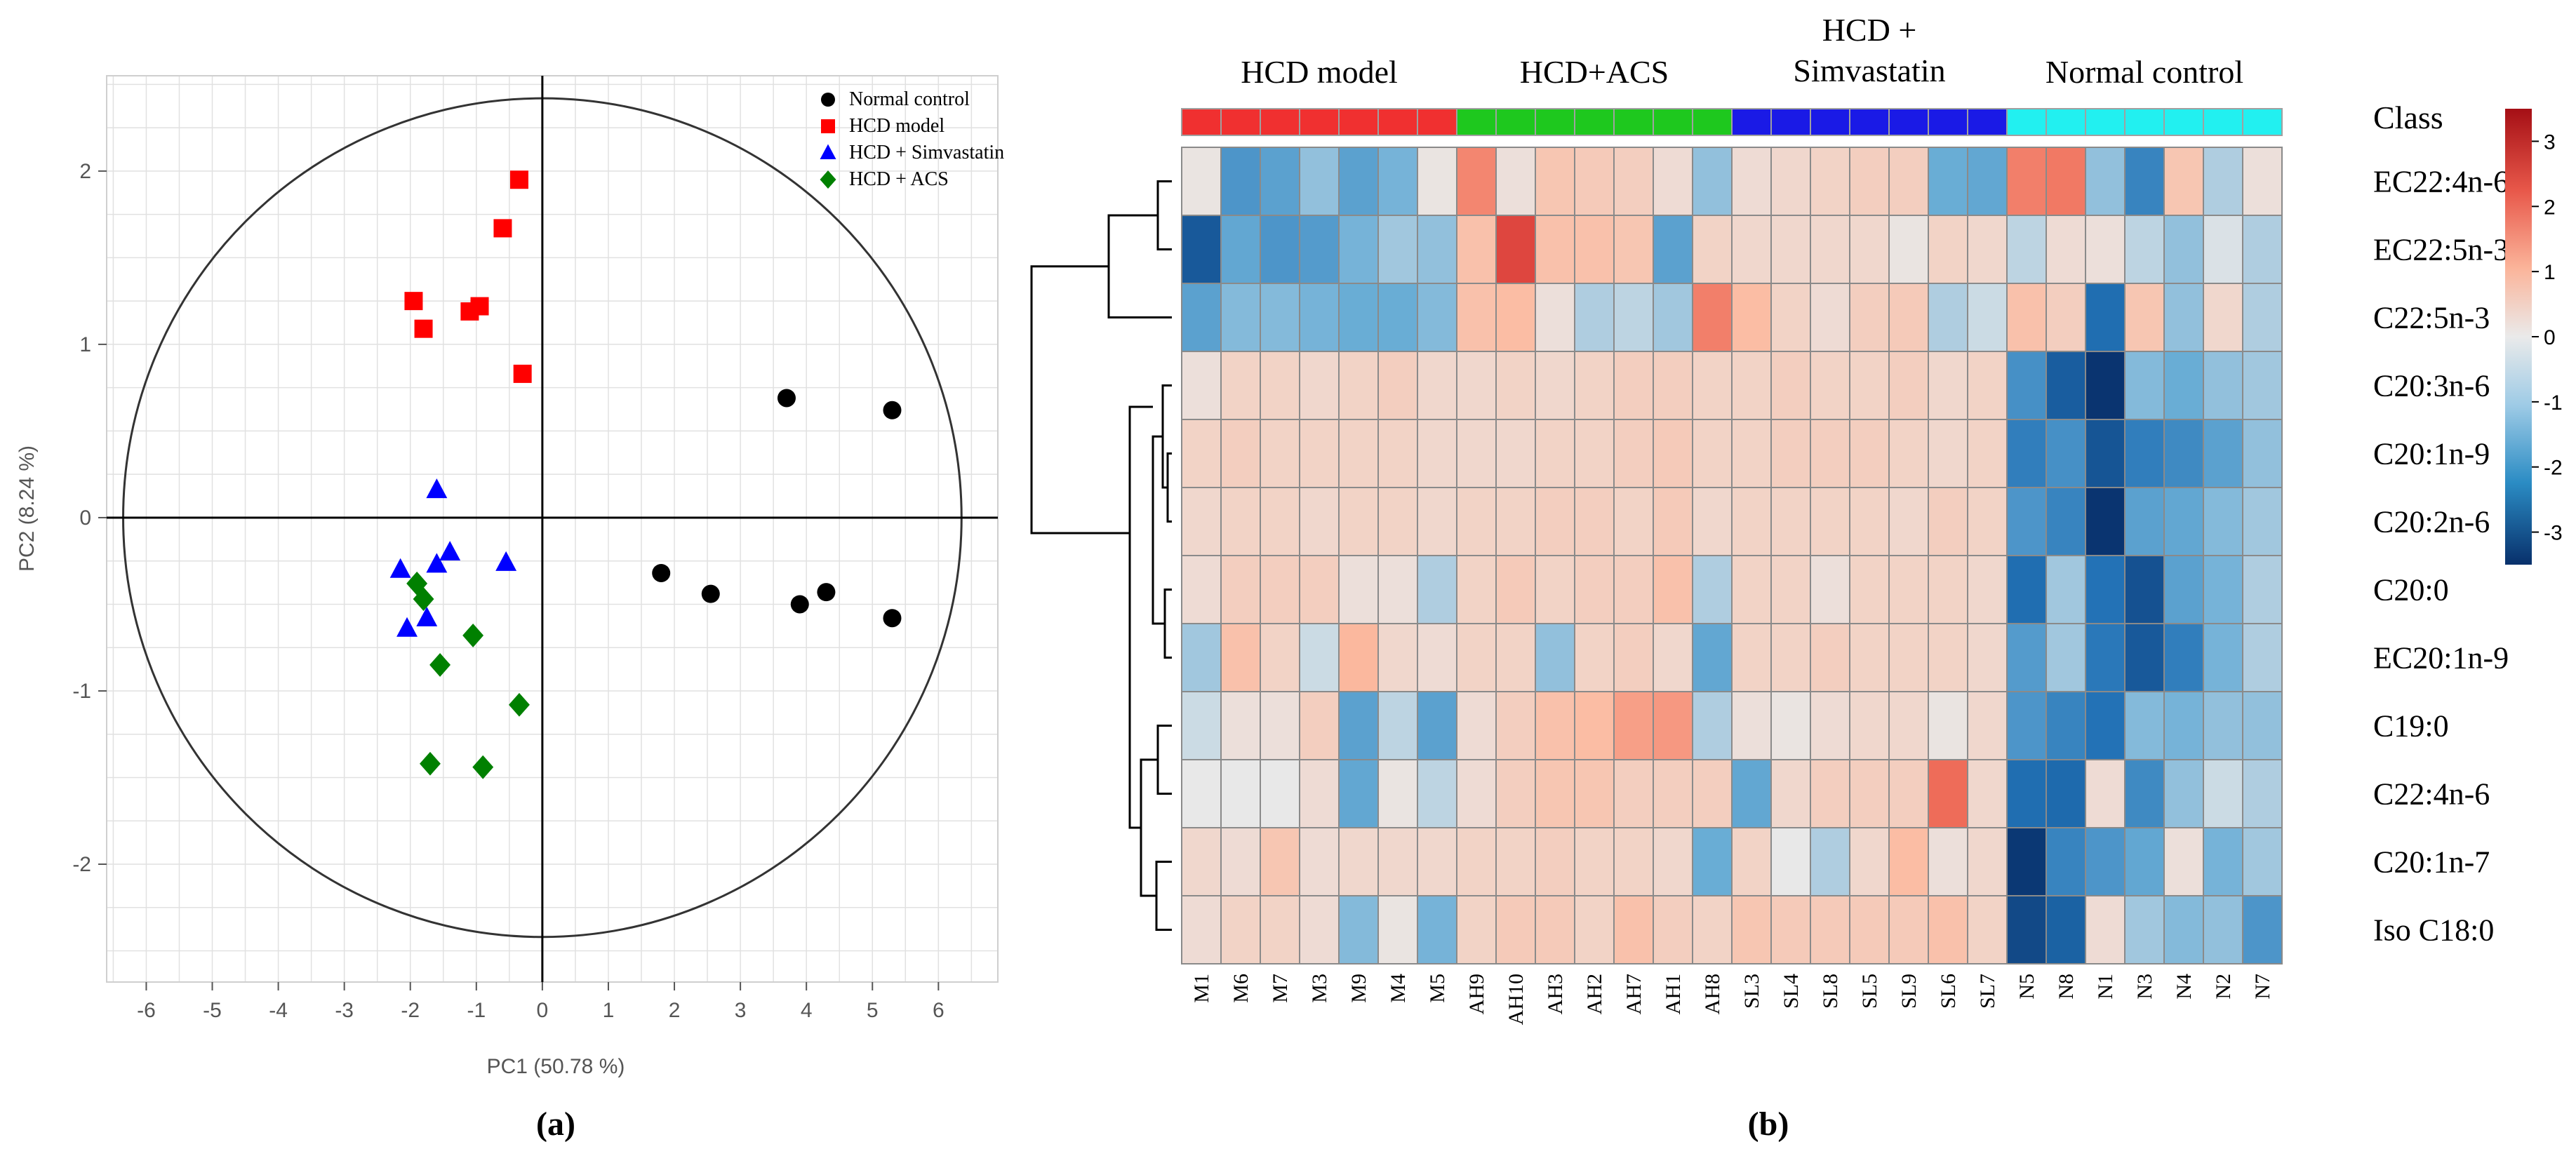 This screenshot has width=2576, height=1156. I want to click on row-label: C19:0, so click(2411, 726).